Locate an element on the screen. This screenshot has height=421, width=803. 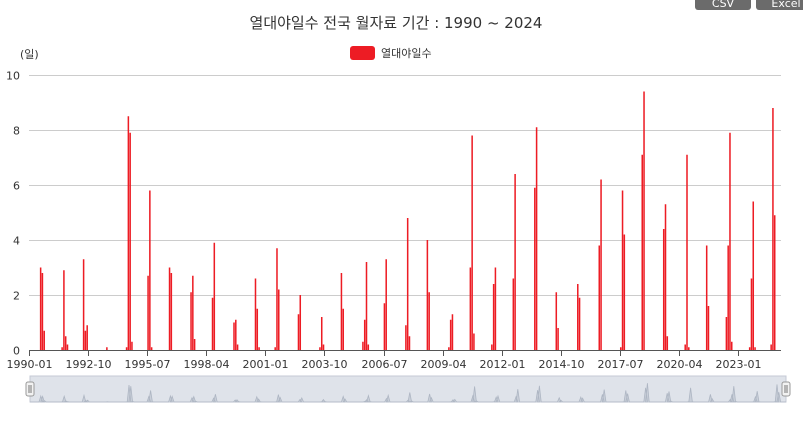
navigator-left-handle is located at coordinates (30, 389).